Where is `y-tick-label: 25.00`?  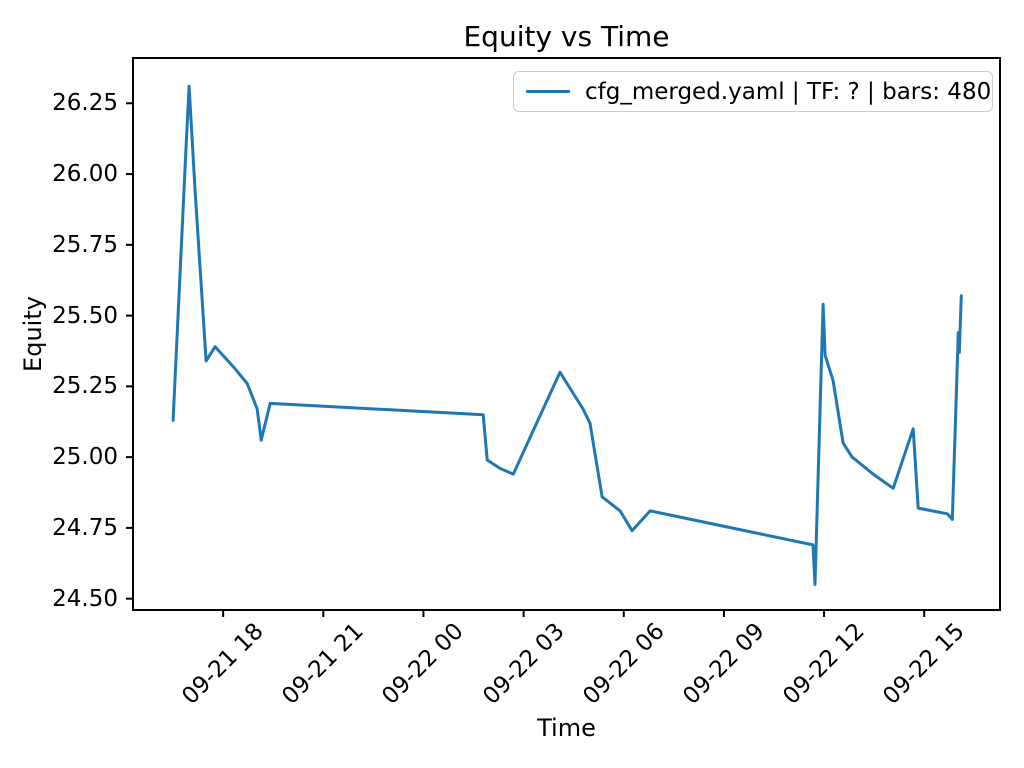 y-tick-label: 25.00 is located at coordinates (85, 457).